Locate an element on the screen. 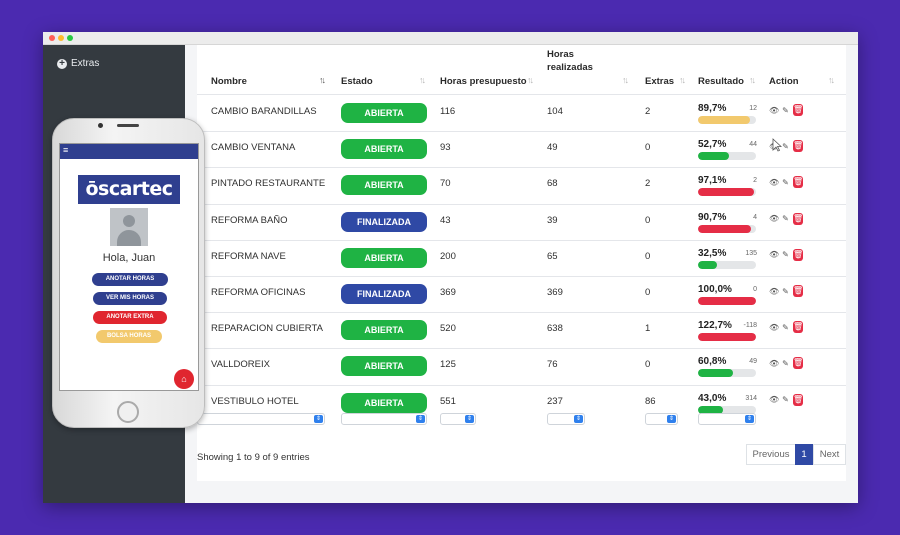 This screenshot has width=900, height=535. phone-action-button: BOLSA HORAS is located at coordinates (129, 336).